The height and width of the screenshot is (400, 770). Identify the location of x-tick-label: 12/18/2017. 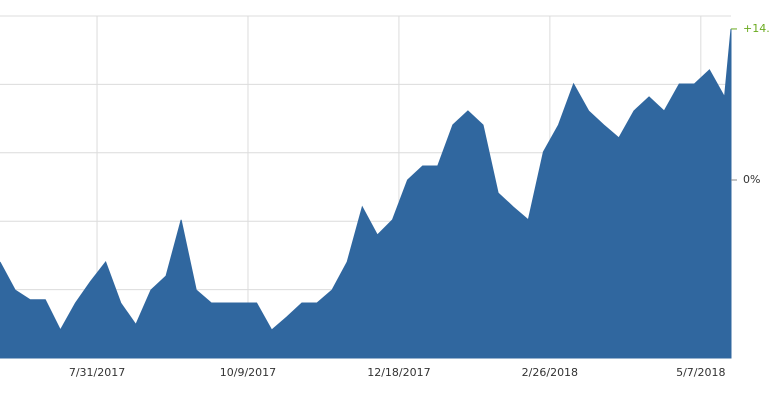
(398, 372).